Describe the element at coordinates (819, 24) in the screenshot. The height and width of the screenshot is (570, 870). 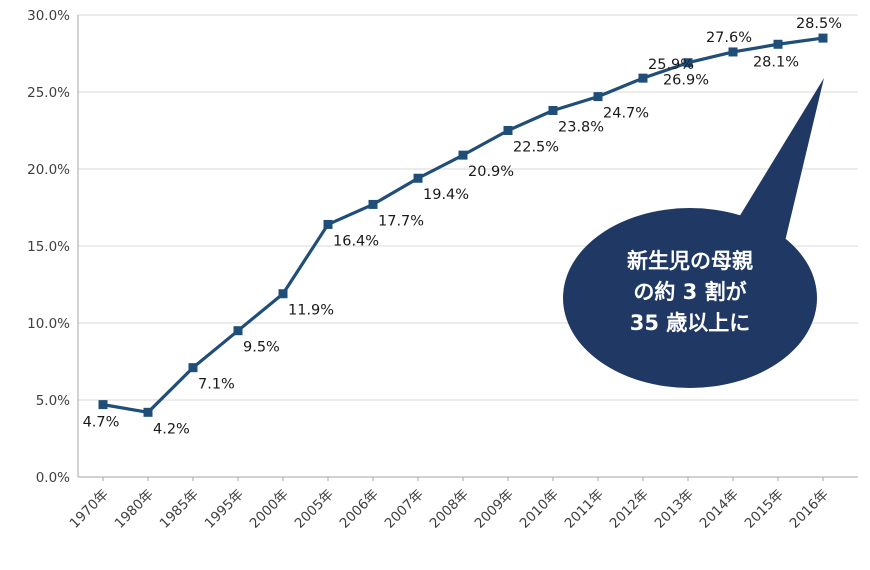
I see `data-label: 28.5%` at that location.